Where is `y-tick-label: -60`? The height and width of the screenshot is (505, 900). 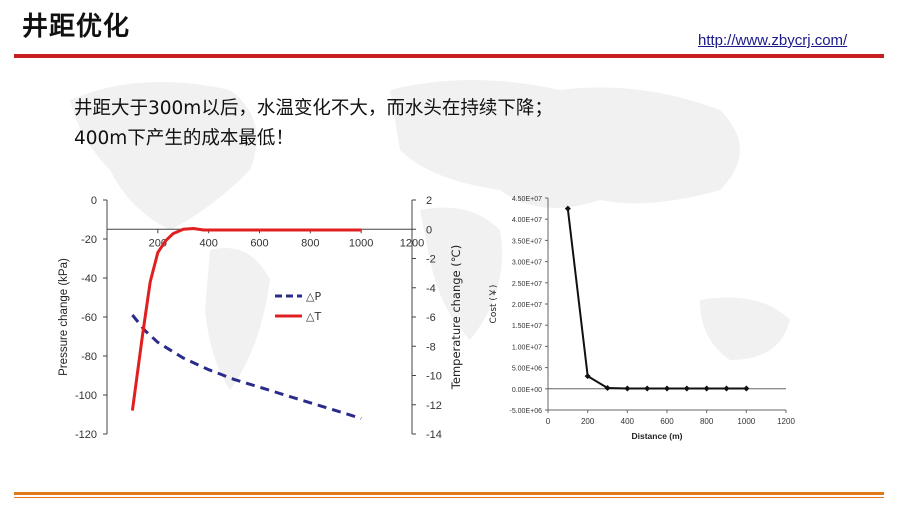
y-tick-label: -60 is located at coordinates (89, 318).